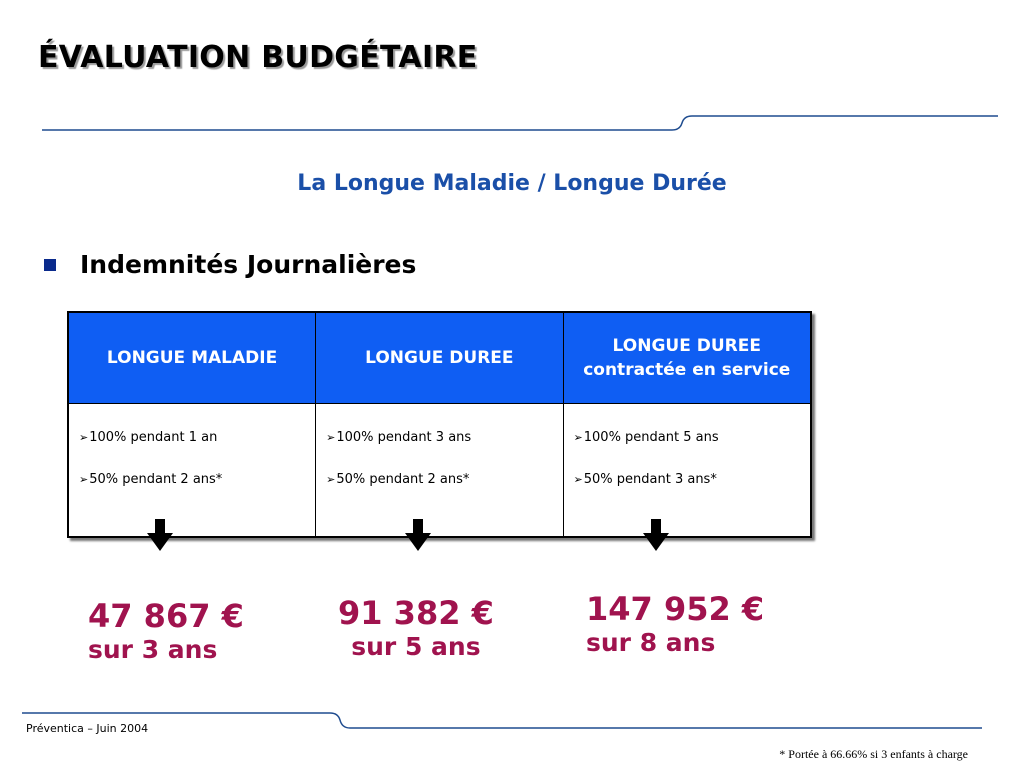  Describe the element at coordinates (687, 470) in the screenshot. I see `cell-longue-duree-service: ➢100% pendant 5 ans ➢50% pendant 3 ans*` at that location.